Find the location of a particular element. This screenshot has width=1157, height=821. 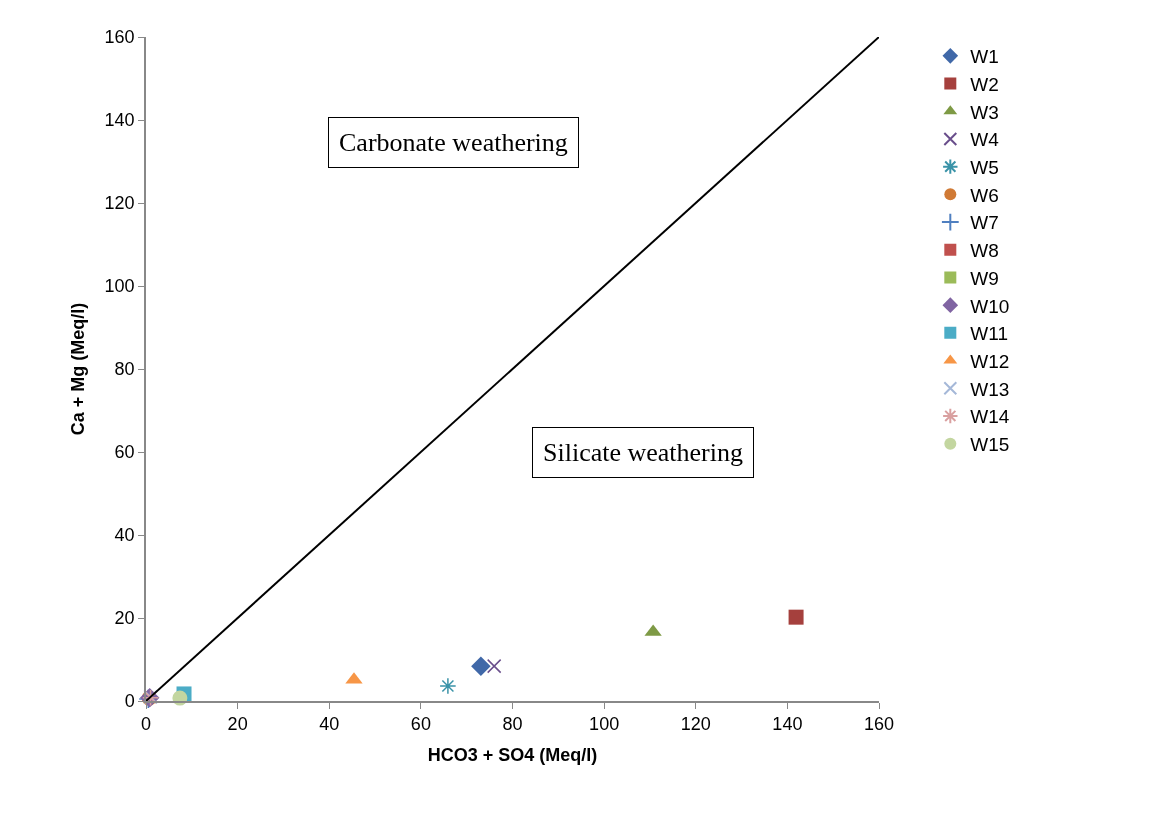

legend-label: W6 is located at coordinates (984, 195).